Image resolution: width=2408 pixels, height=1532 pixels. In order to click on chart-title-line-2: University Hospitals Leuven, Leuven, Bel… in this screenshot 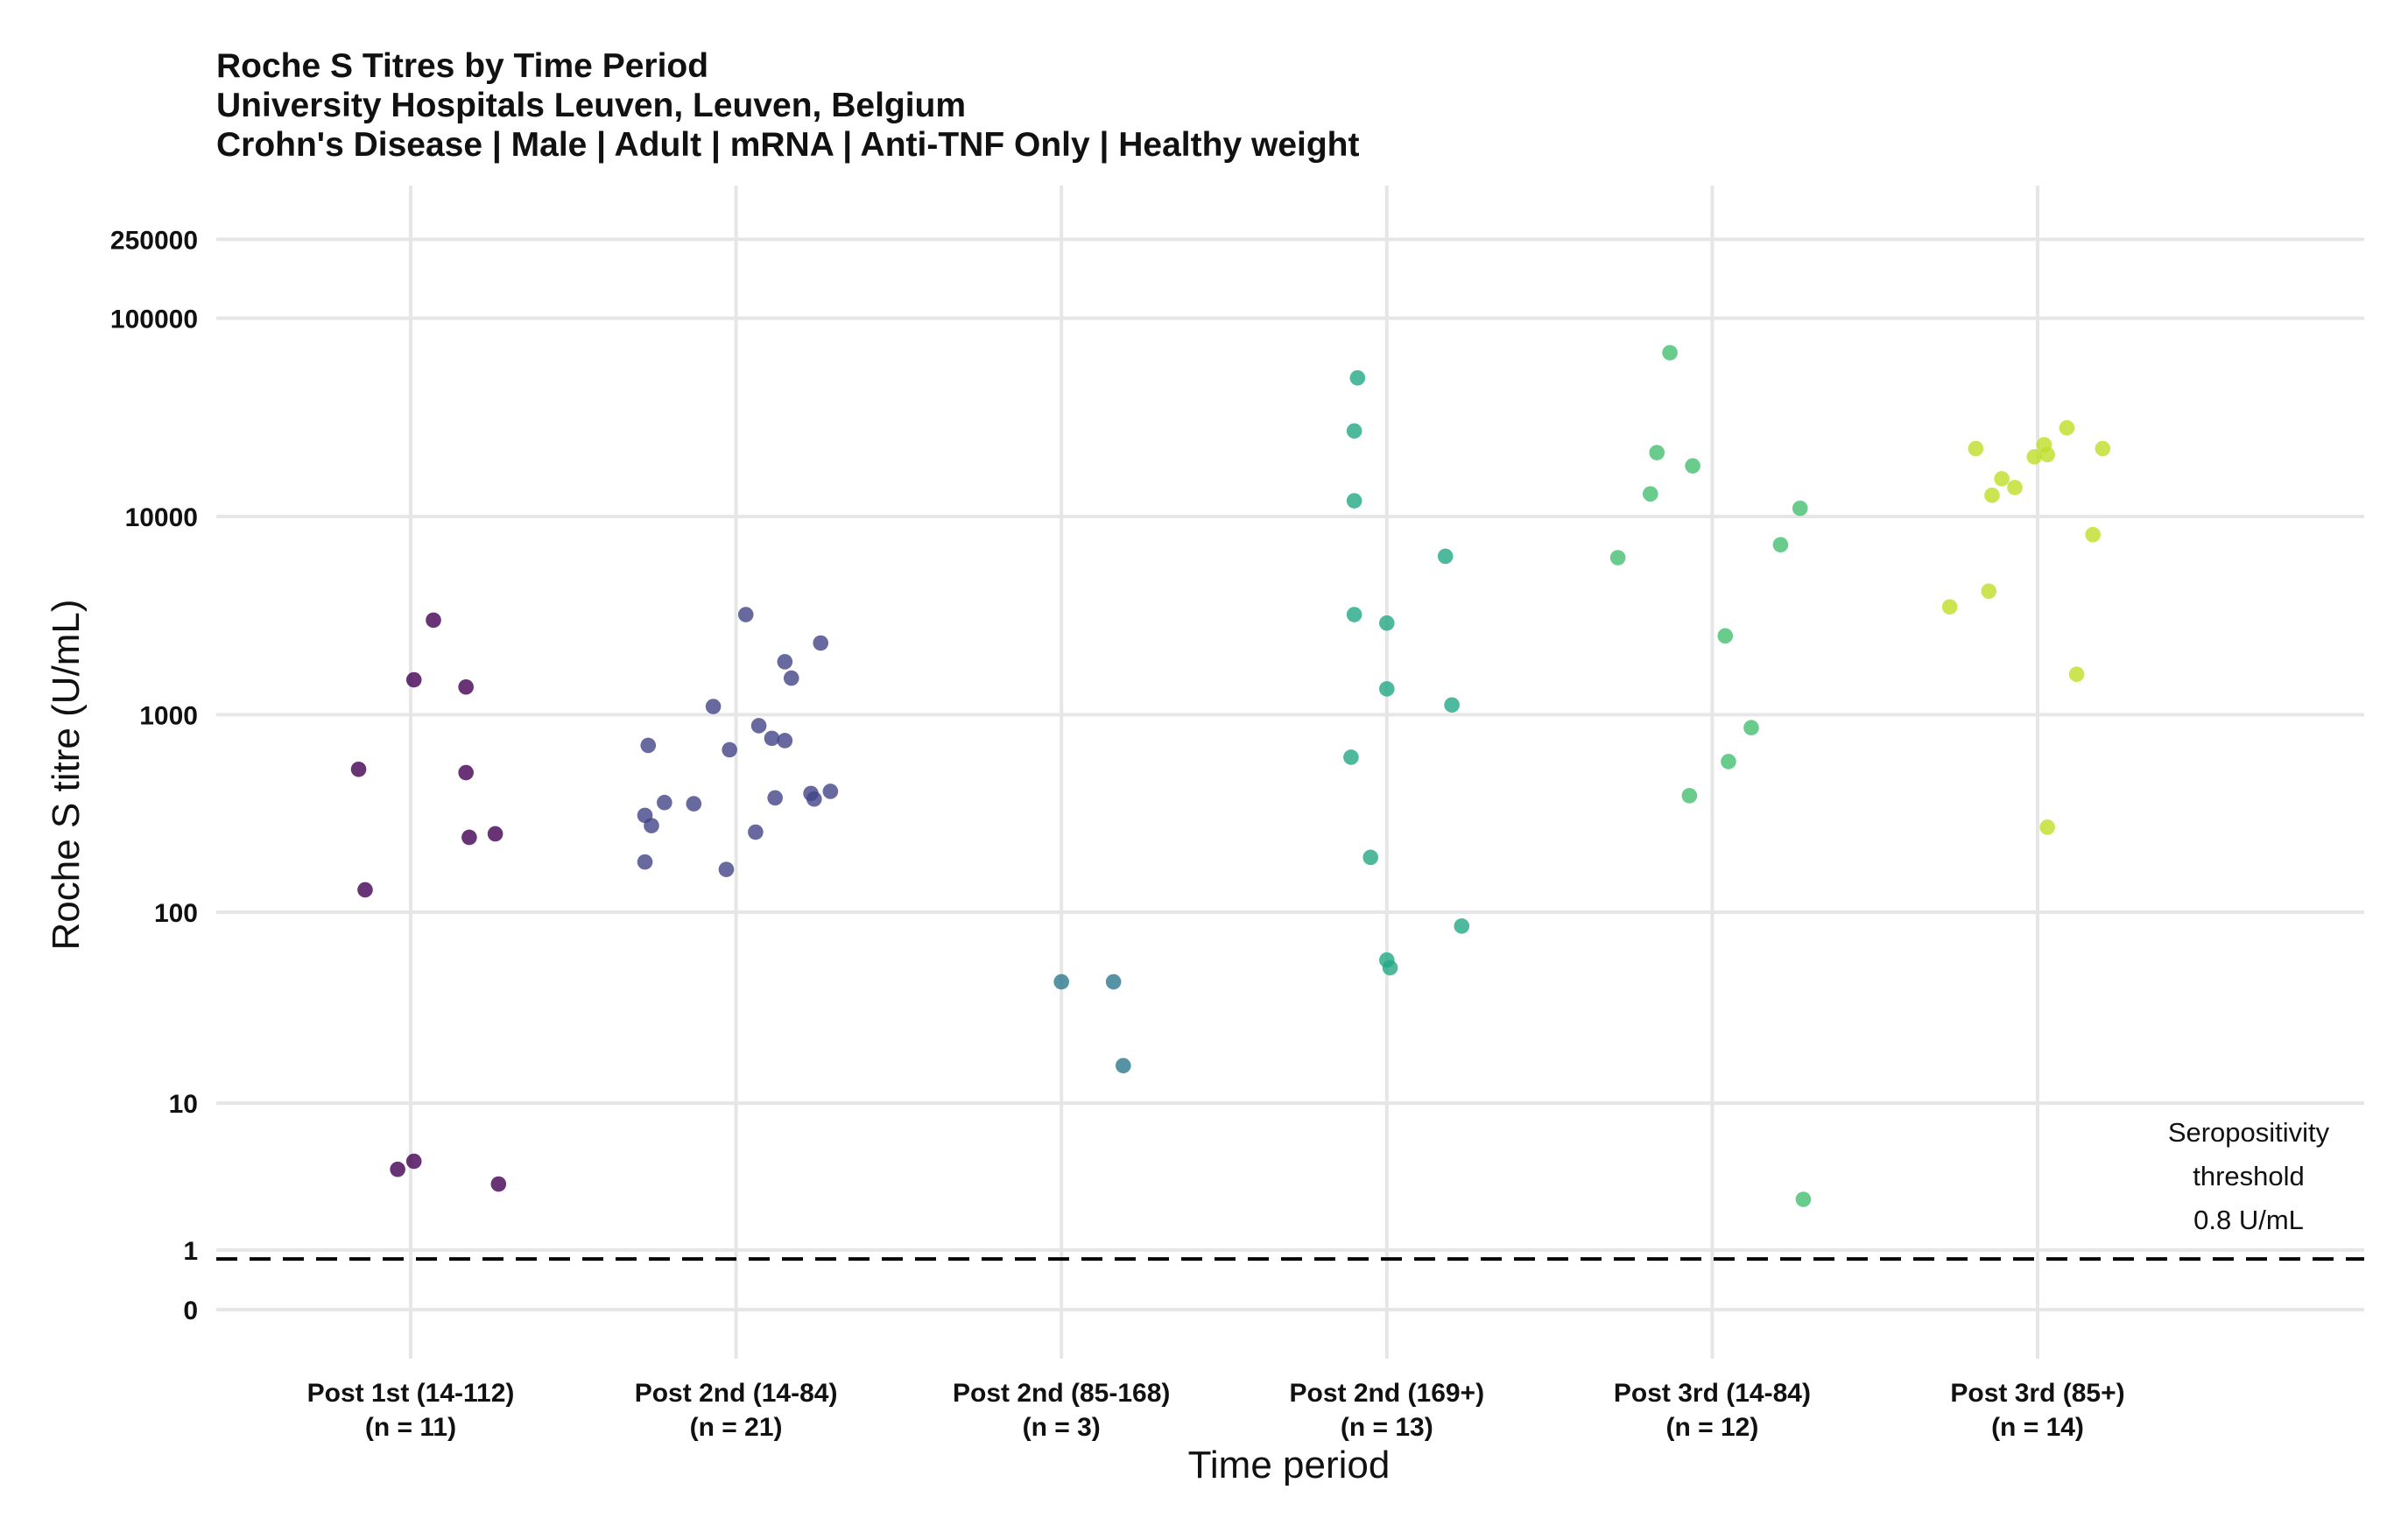, I will do `click(591, 106)`.